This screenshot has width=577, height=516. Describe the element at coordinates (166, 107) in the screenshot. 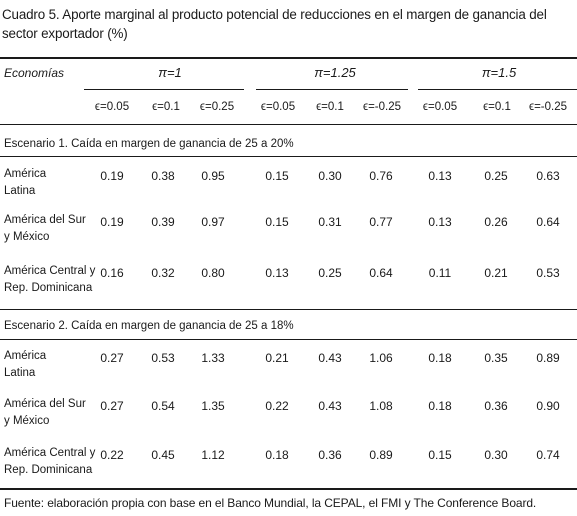

I see `header-eps-2: ϵ=0.1` at that location.